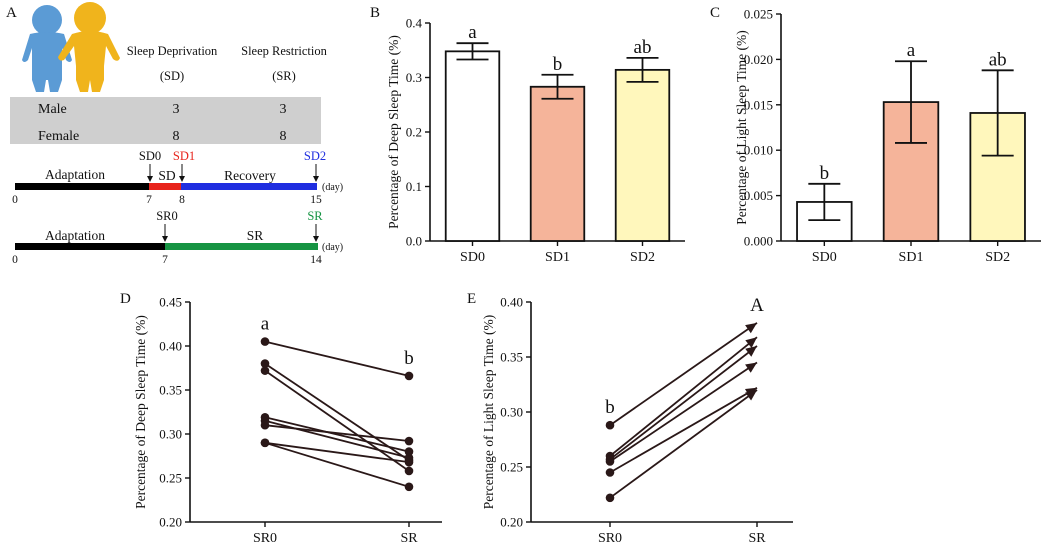 This screenshot has width=1057, height=551. Describe the element at coordinates (249, 186) in the screenshot. I see `sd-recovery-bar` at that location.